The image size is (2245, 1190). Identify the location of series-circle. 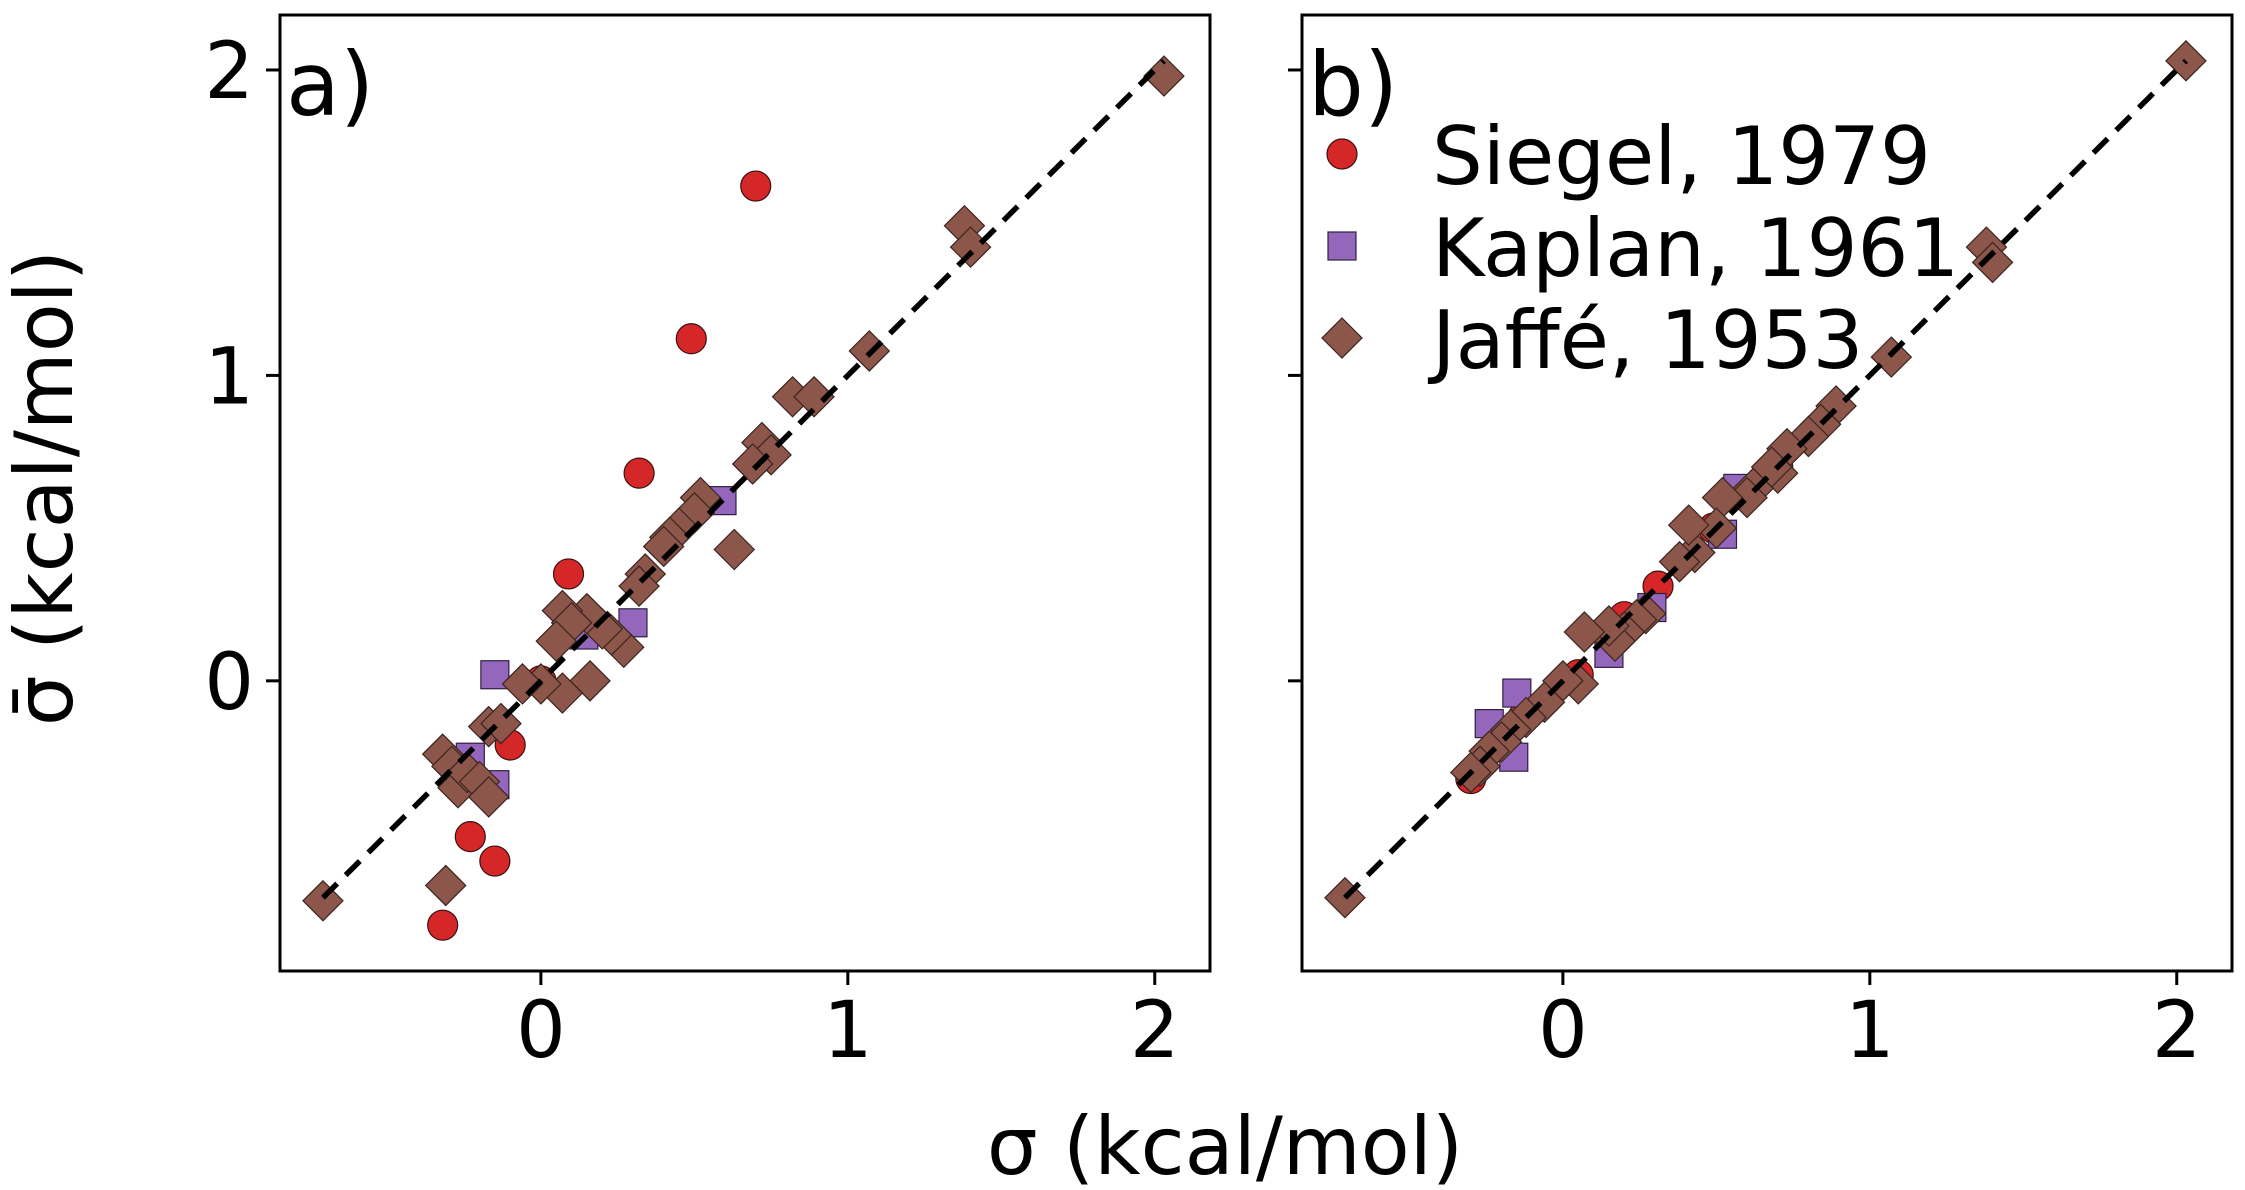
(599, 555).